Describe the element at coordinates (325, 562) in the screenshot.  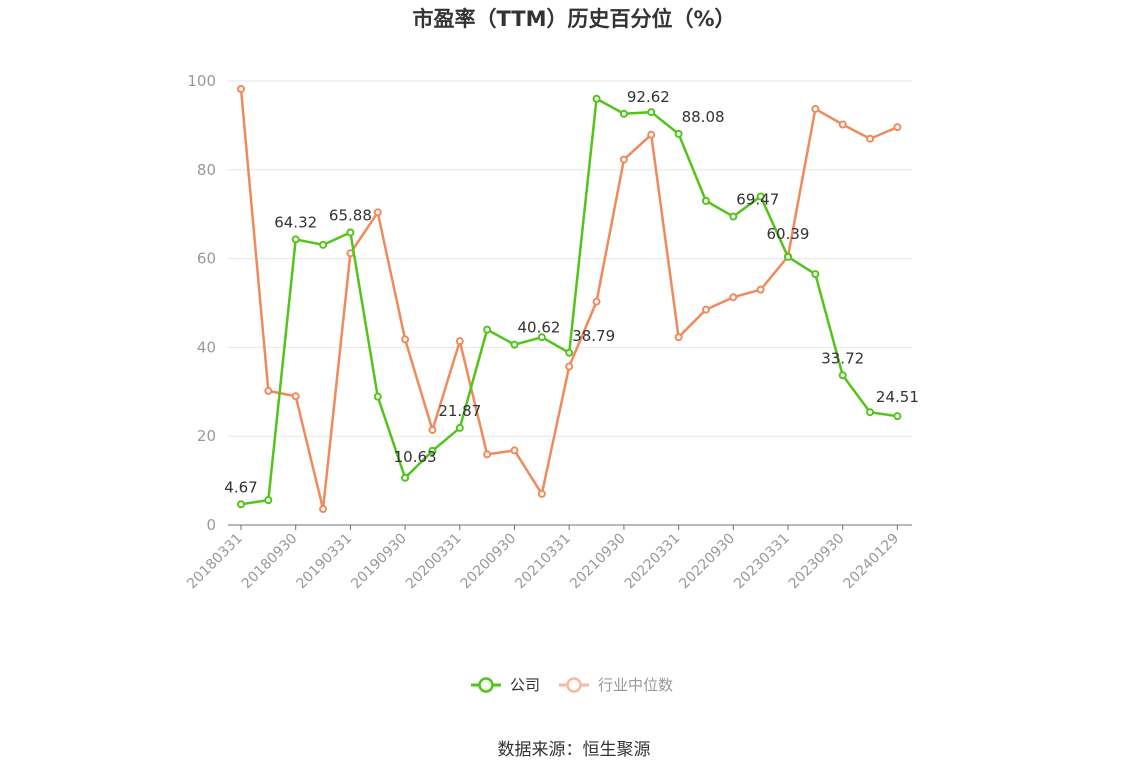
I see `x-tick-label: 20190331` at that location.